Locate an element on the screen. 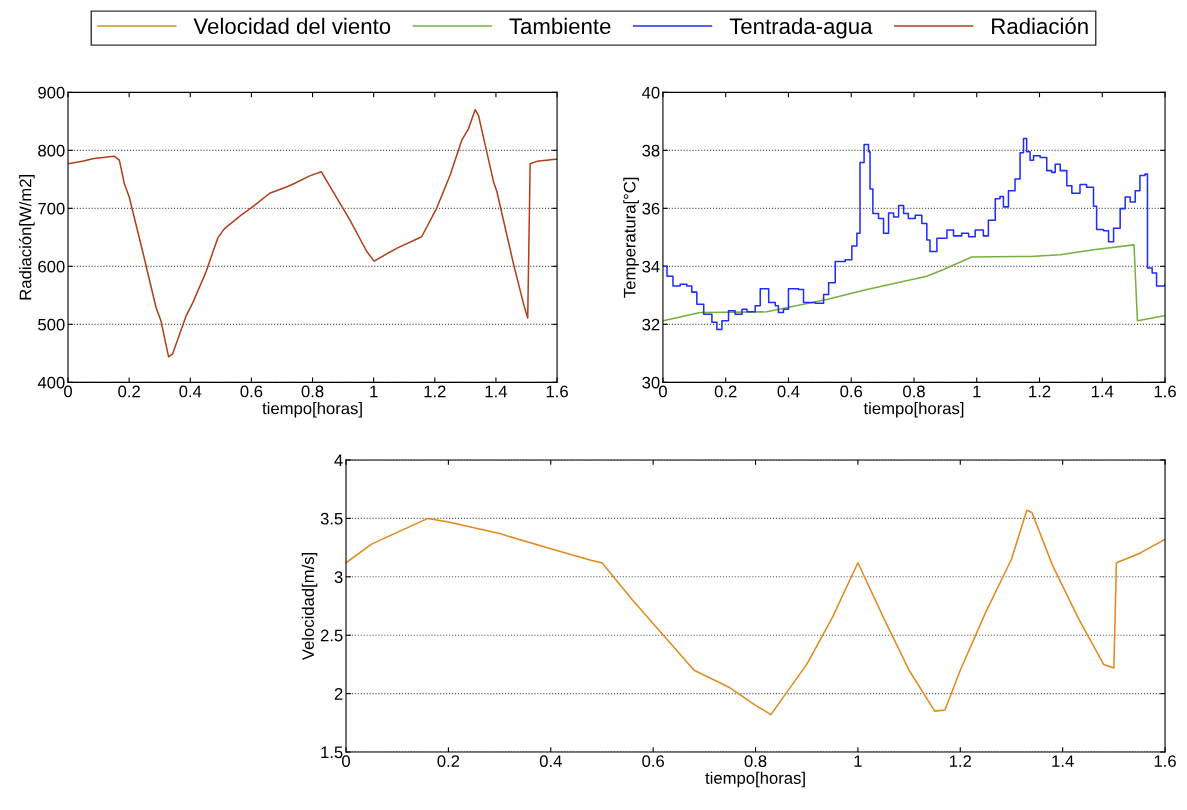 The image size is (1187, 810). y-tick-label: 3 is located at coordinates (338, 577).